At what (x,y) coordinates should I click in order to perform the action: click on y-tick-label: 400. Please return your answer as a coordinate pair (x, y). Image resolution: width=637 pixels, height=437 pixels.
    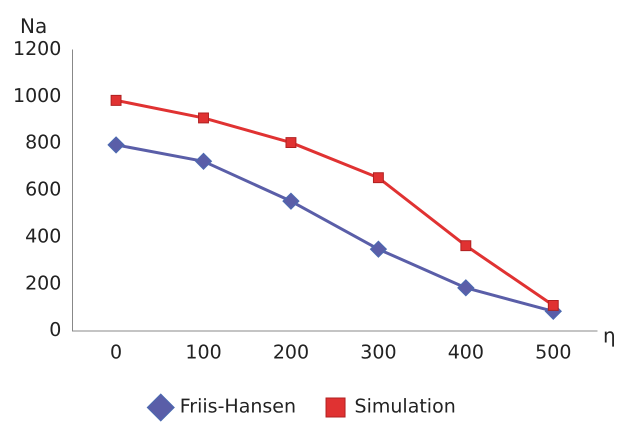
    Looking at the image, I should click on (43, 236).